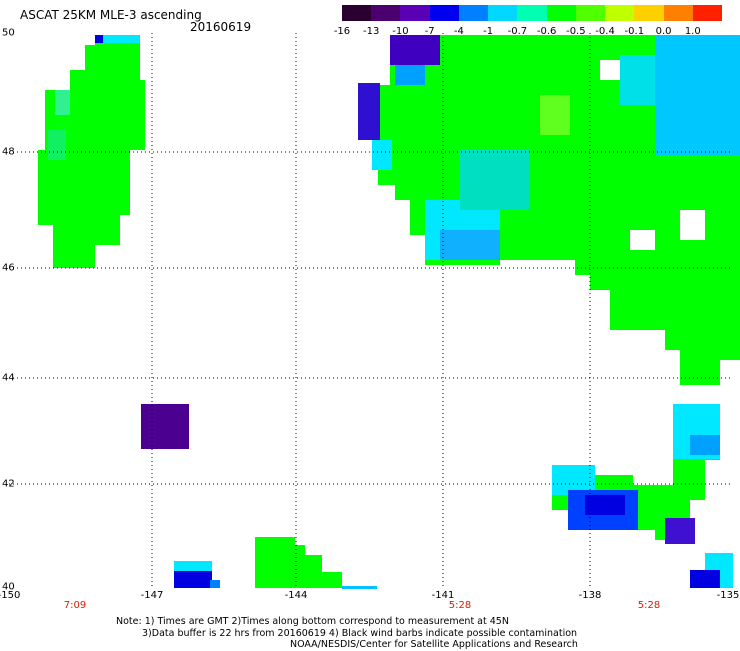 The height and width of the screenshot is (651, 740). What do you see at coordinates (75, 605) in the screenshot?
I see `time-label: 7:09` at bounding box center [75, 605].